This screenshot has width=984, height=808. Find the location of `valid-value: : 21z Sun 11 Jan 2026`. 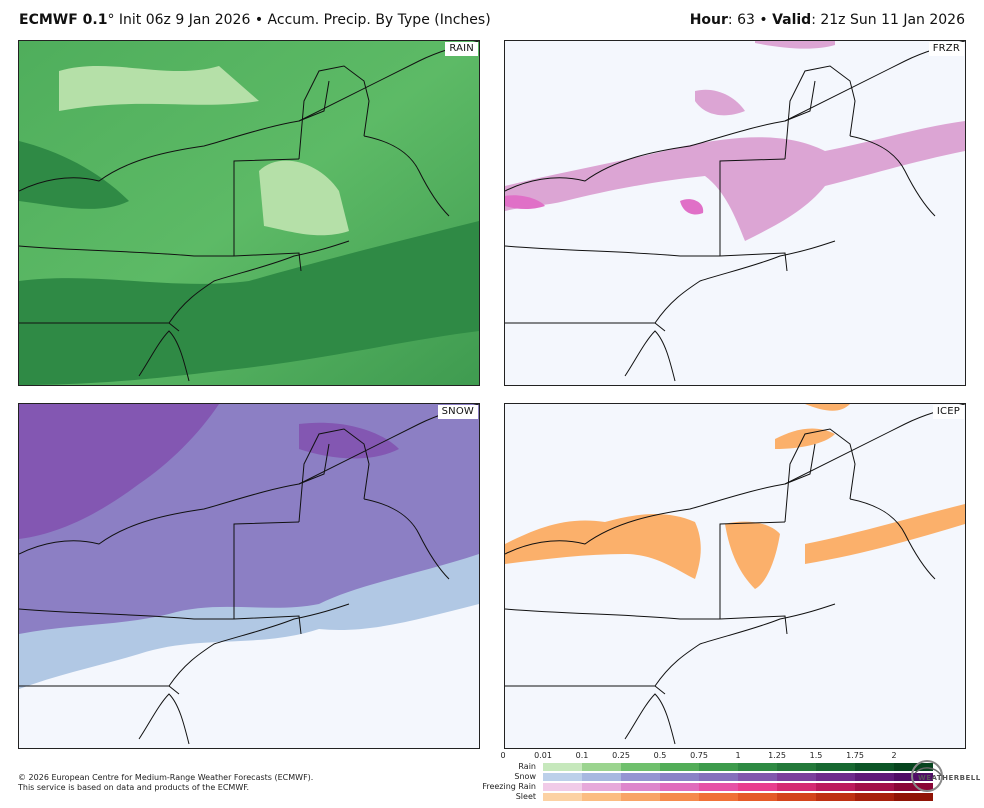

valid-value: : 21z Sun 11 Jan 2026 is located at coordinates (888, 20).